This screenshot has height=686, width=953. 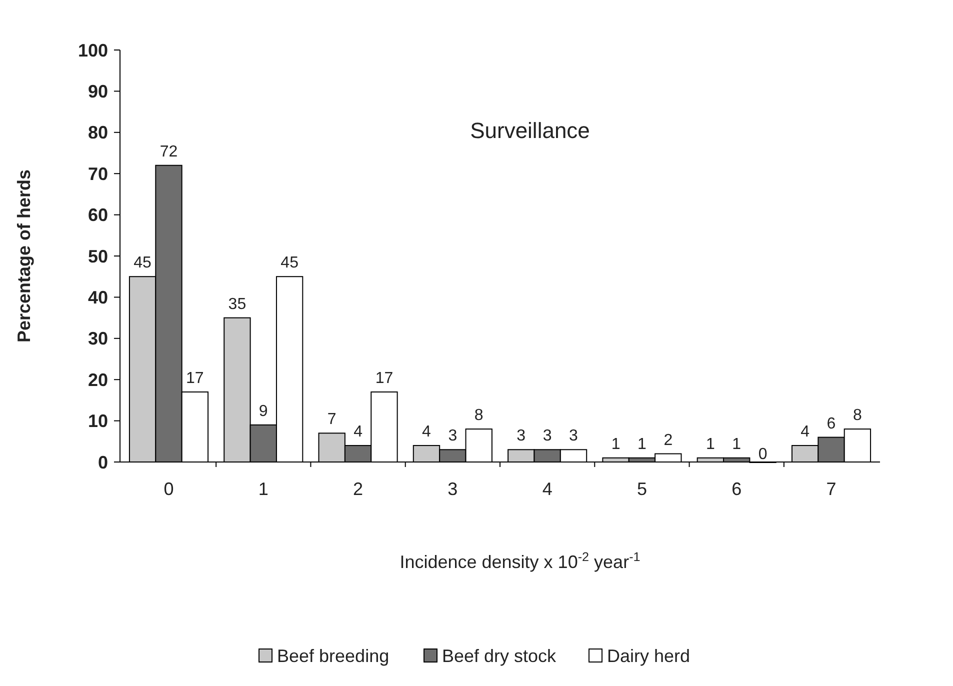 What do you see at coordinates (98, 215) in the screenshot?
I see `y-tick-label: 60` at bounding box center [98, 215].